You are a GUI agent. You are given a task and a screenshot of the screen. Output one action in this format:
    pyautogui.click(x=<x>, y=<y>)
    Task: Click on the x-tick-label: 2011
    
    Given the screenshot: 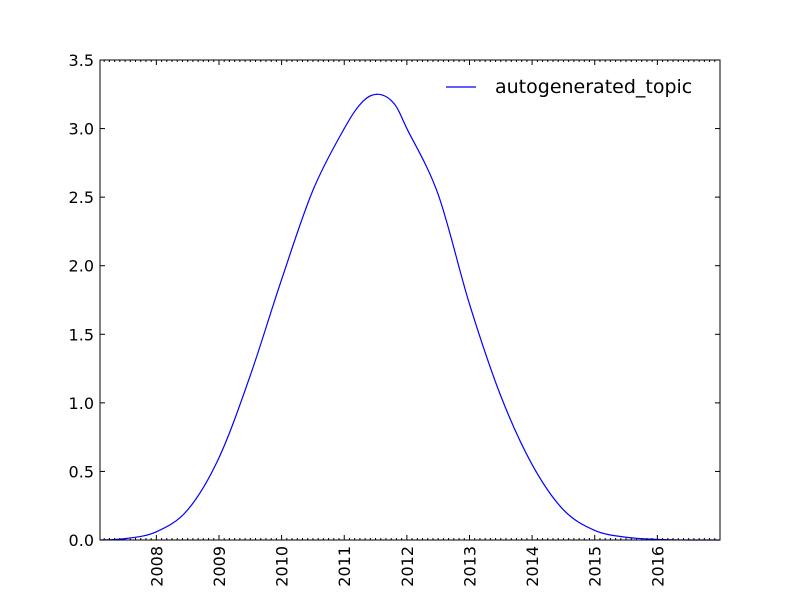 What is the action you would take?
    pyautogui.click(x=344, y=566)
    